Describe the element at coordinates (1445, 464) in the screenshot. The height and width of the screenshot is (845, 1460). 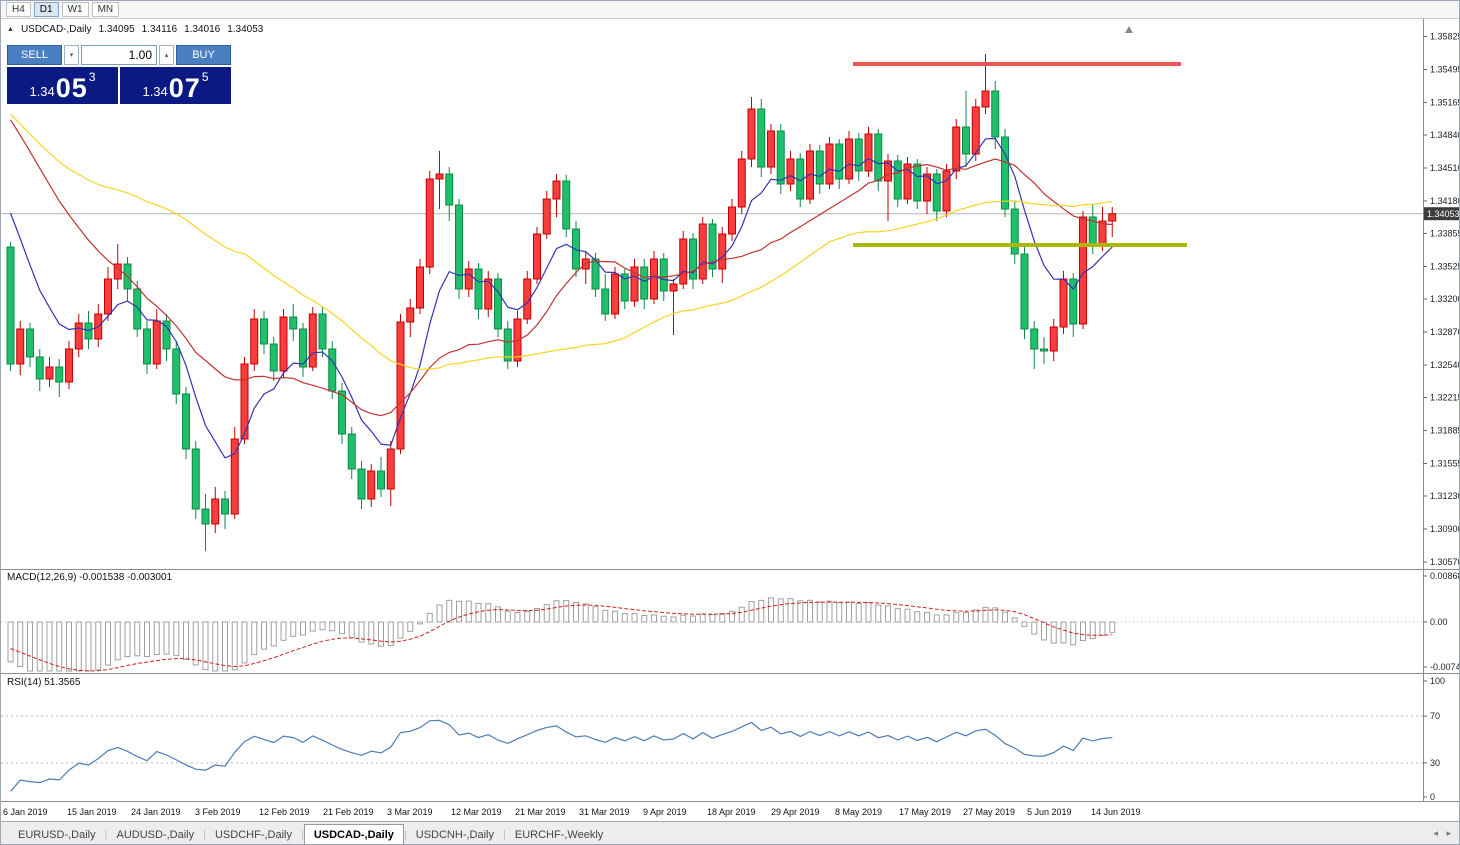
I see `svg-text: 1.31555` at that location.